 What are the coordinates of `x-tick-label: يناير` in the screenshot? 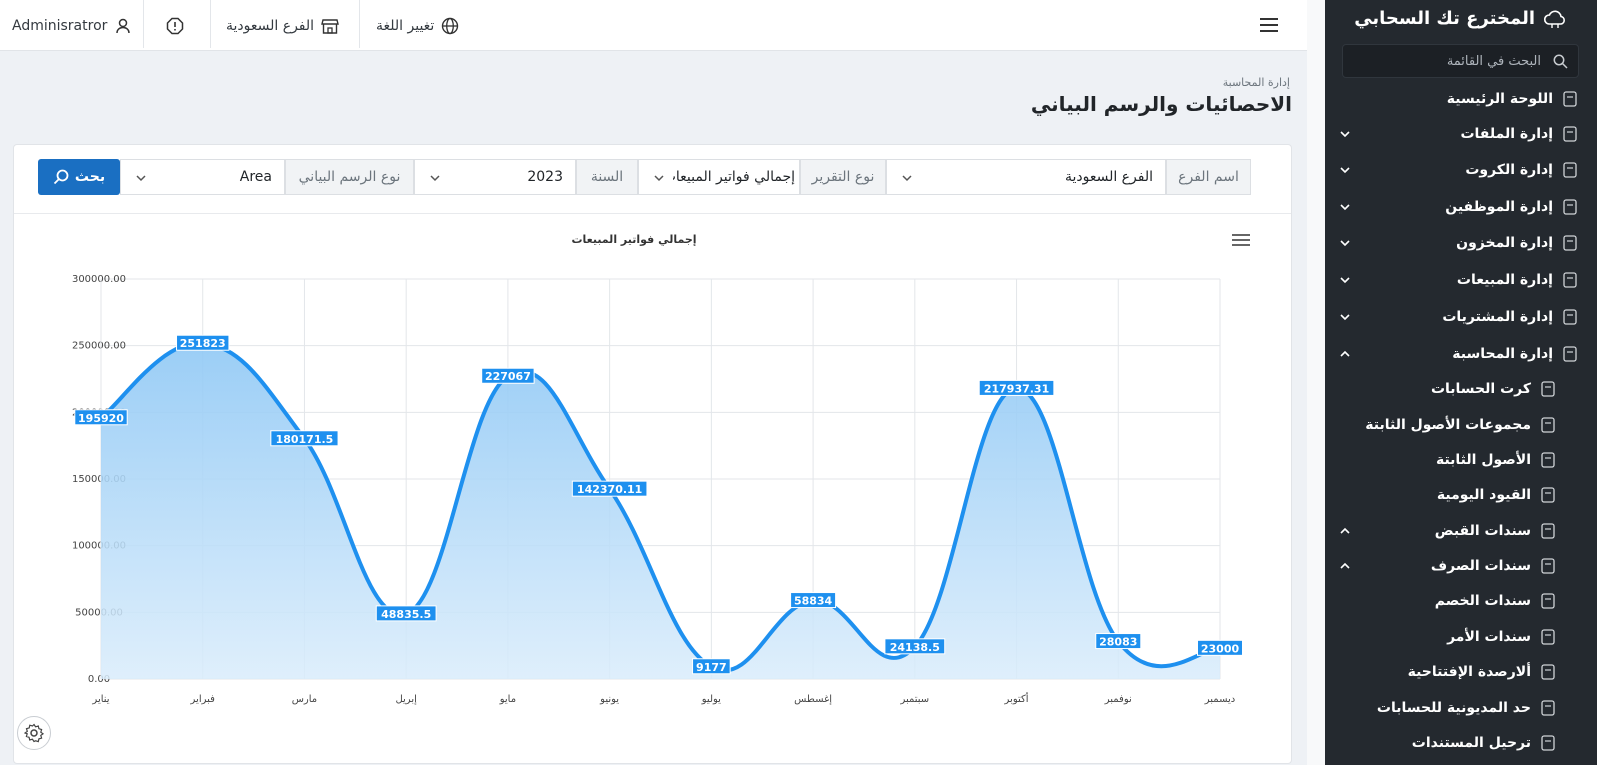 It's located at (100, 699).